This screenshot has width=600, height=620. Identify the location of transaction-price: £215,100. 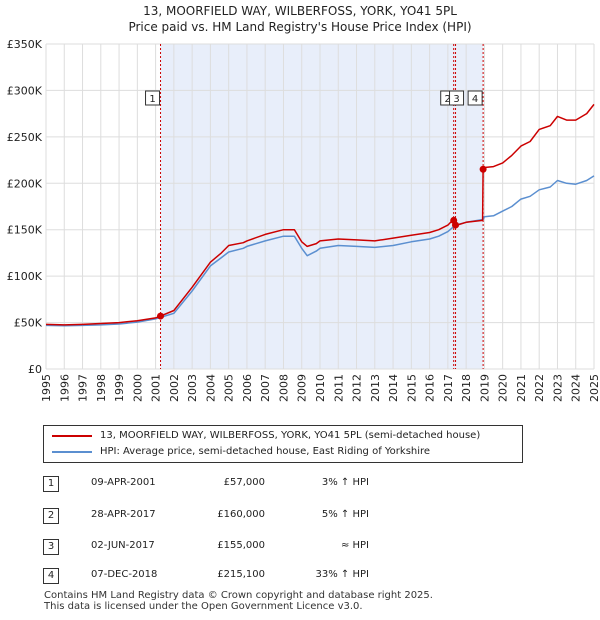
(241, 574).